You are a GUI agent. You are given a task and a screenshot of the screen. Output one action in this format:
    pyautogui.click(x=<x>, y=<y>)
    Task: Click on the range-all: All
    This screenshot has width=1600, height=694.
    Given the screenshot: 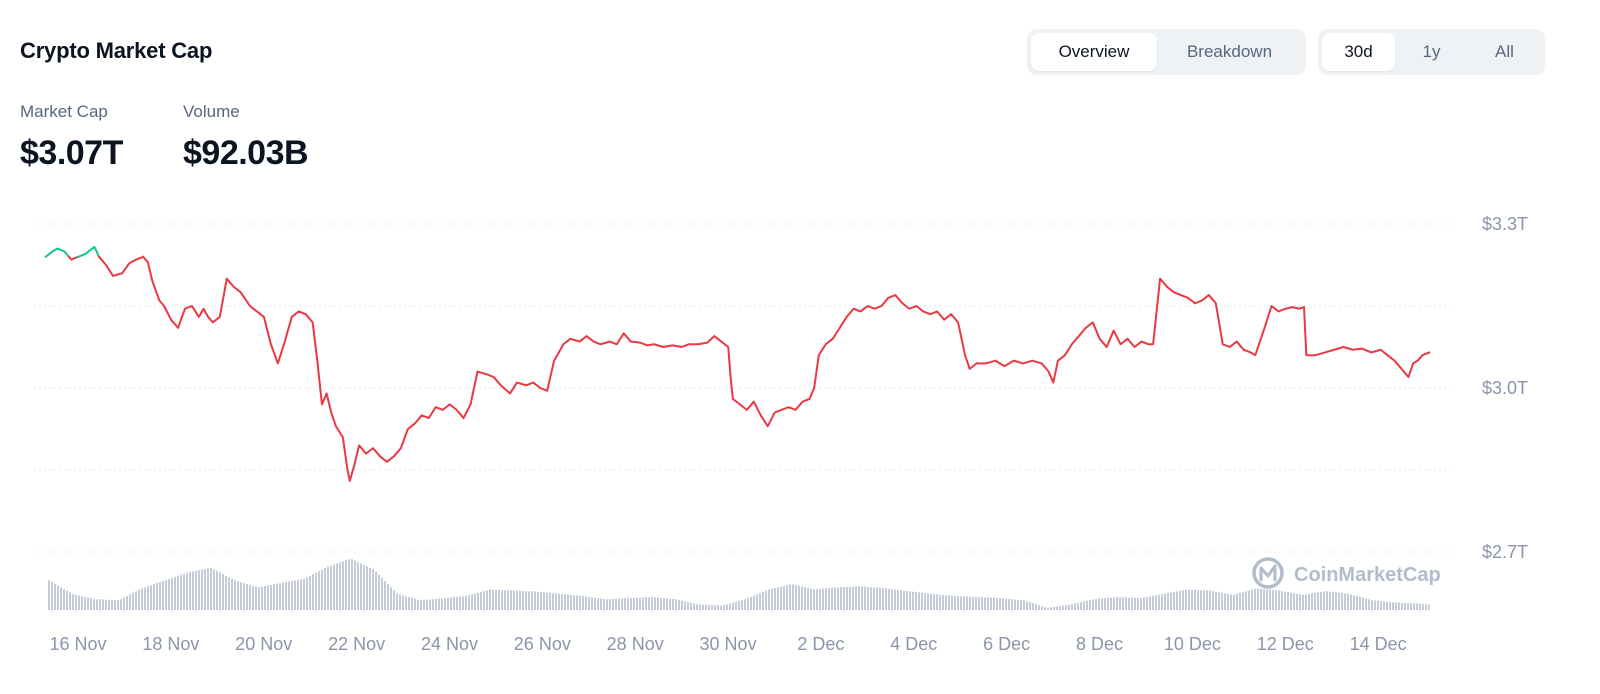 What is the action you would take?
    pyautogui.click(x=1504, y=51)
    